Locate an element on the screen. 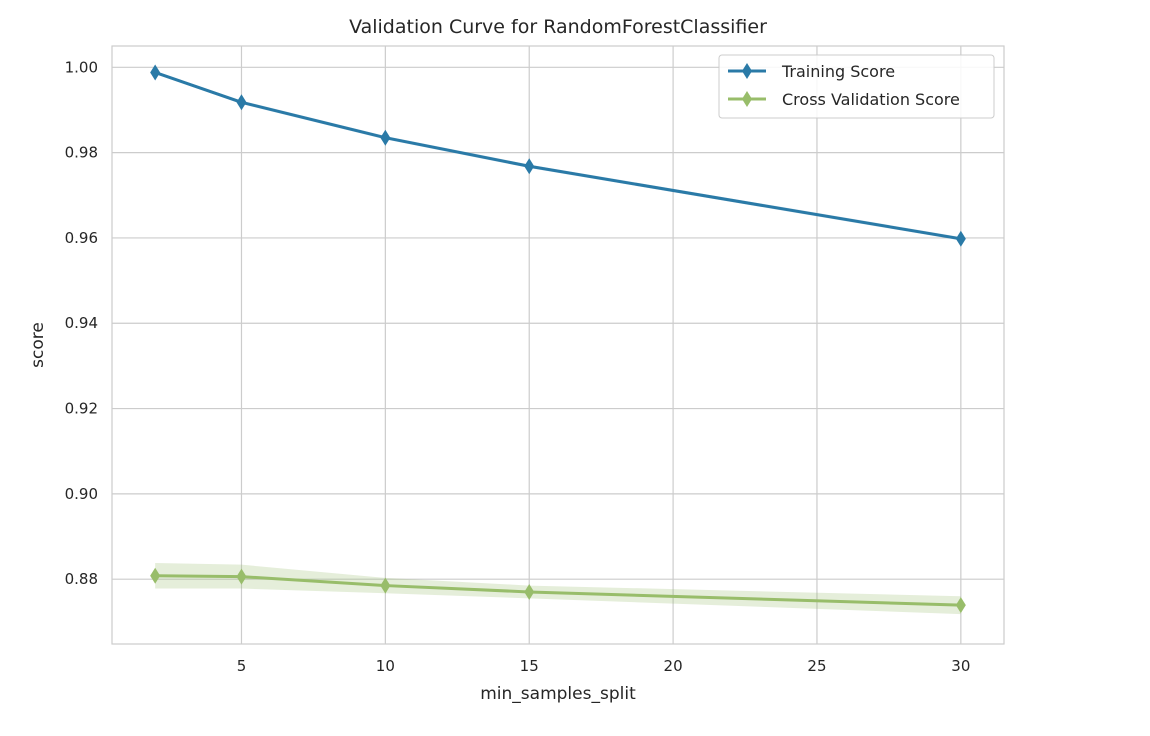 The width and height of the screenshot is (1150, 736). x-tick-label: 10 is located at coordinates (385, 666).